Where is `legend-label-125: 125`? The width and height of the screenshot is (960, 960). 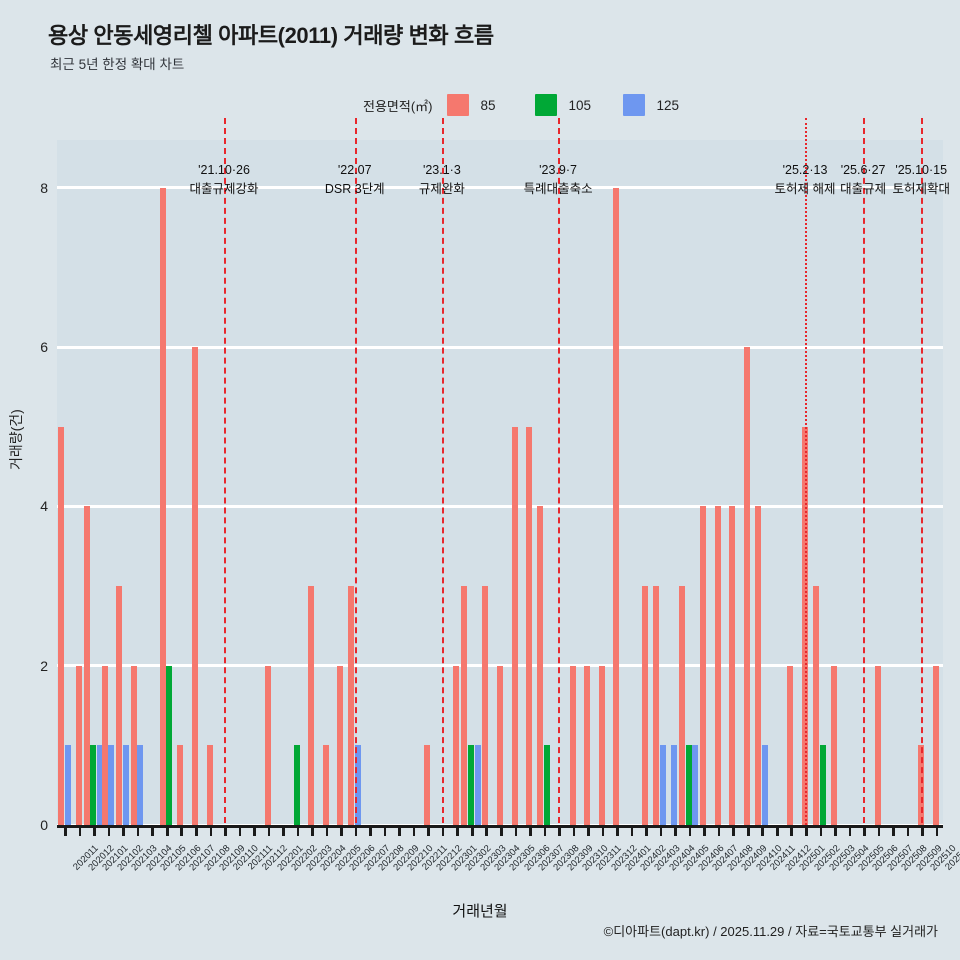 legend-label-125: 125 is located at coordinates (668, 105).